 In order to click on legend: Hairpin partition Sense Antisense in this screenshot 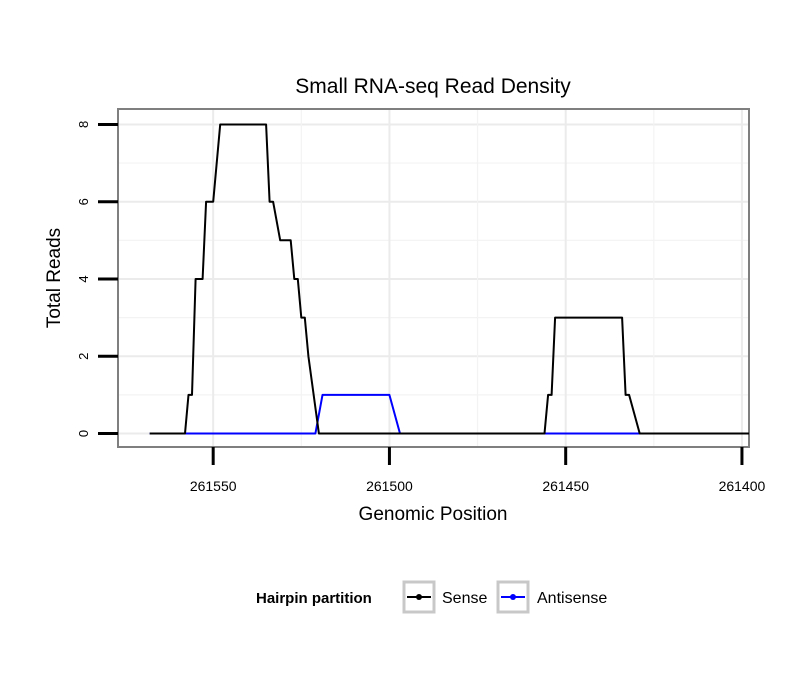, I will do `click(431, 597)`.